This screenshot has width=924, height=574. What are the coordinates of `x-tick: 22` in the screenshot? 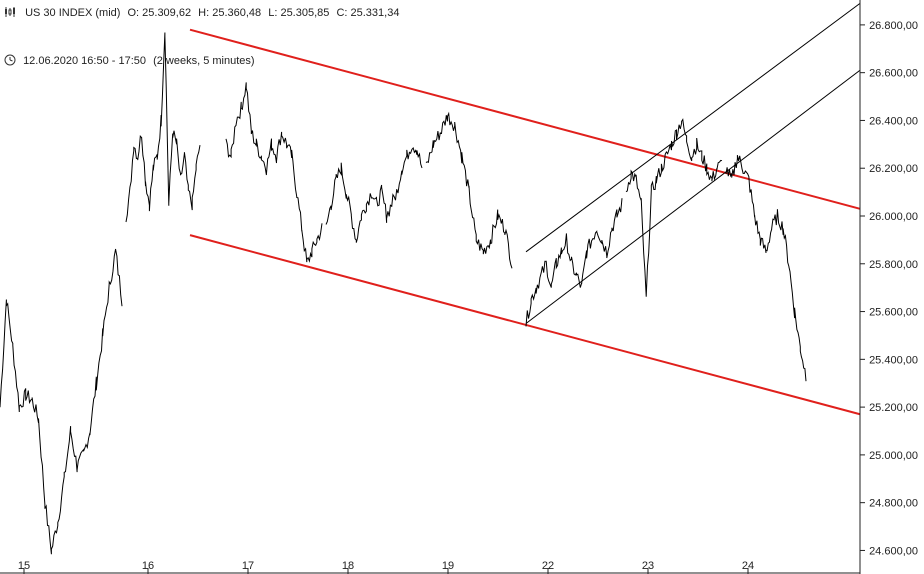 It's located at (548, 567).